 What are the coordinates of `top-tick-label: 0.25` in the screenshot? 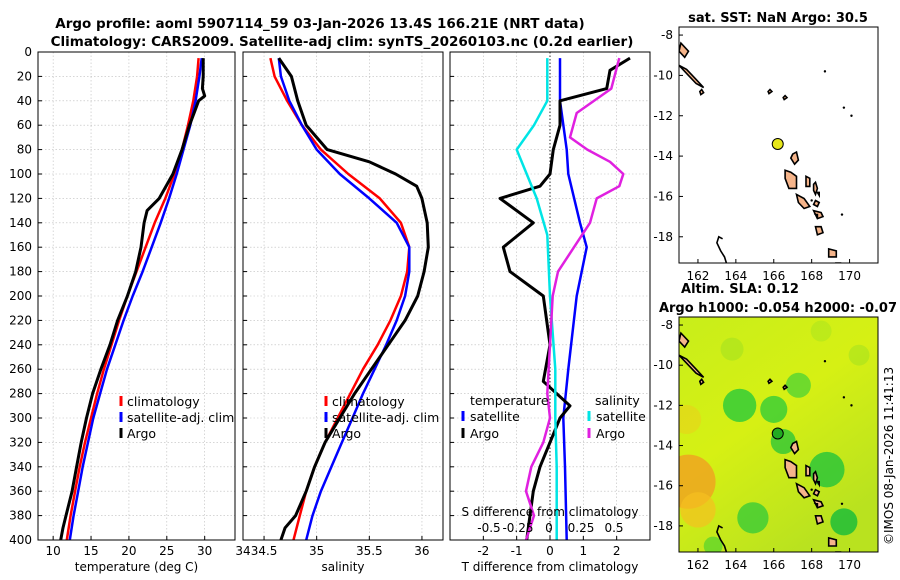 It's located at (581, 528).